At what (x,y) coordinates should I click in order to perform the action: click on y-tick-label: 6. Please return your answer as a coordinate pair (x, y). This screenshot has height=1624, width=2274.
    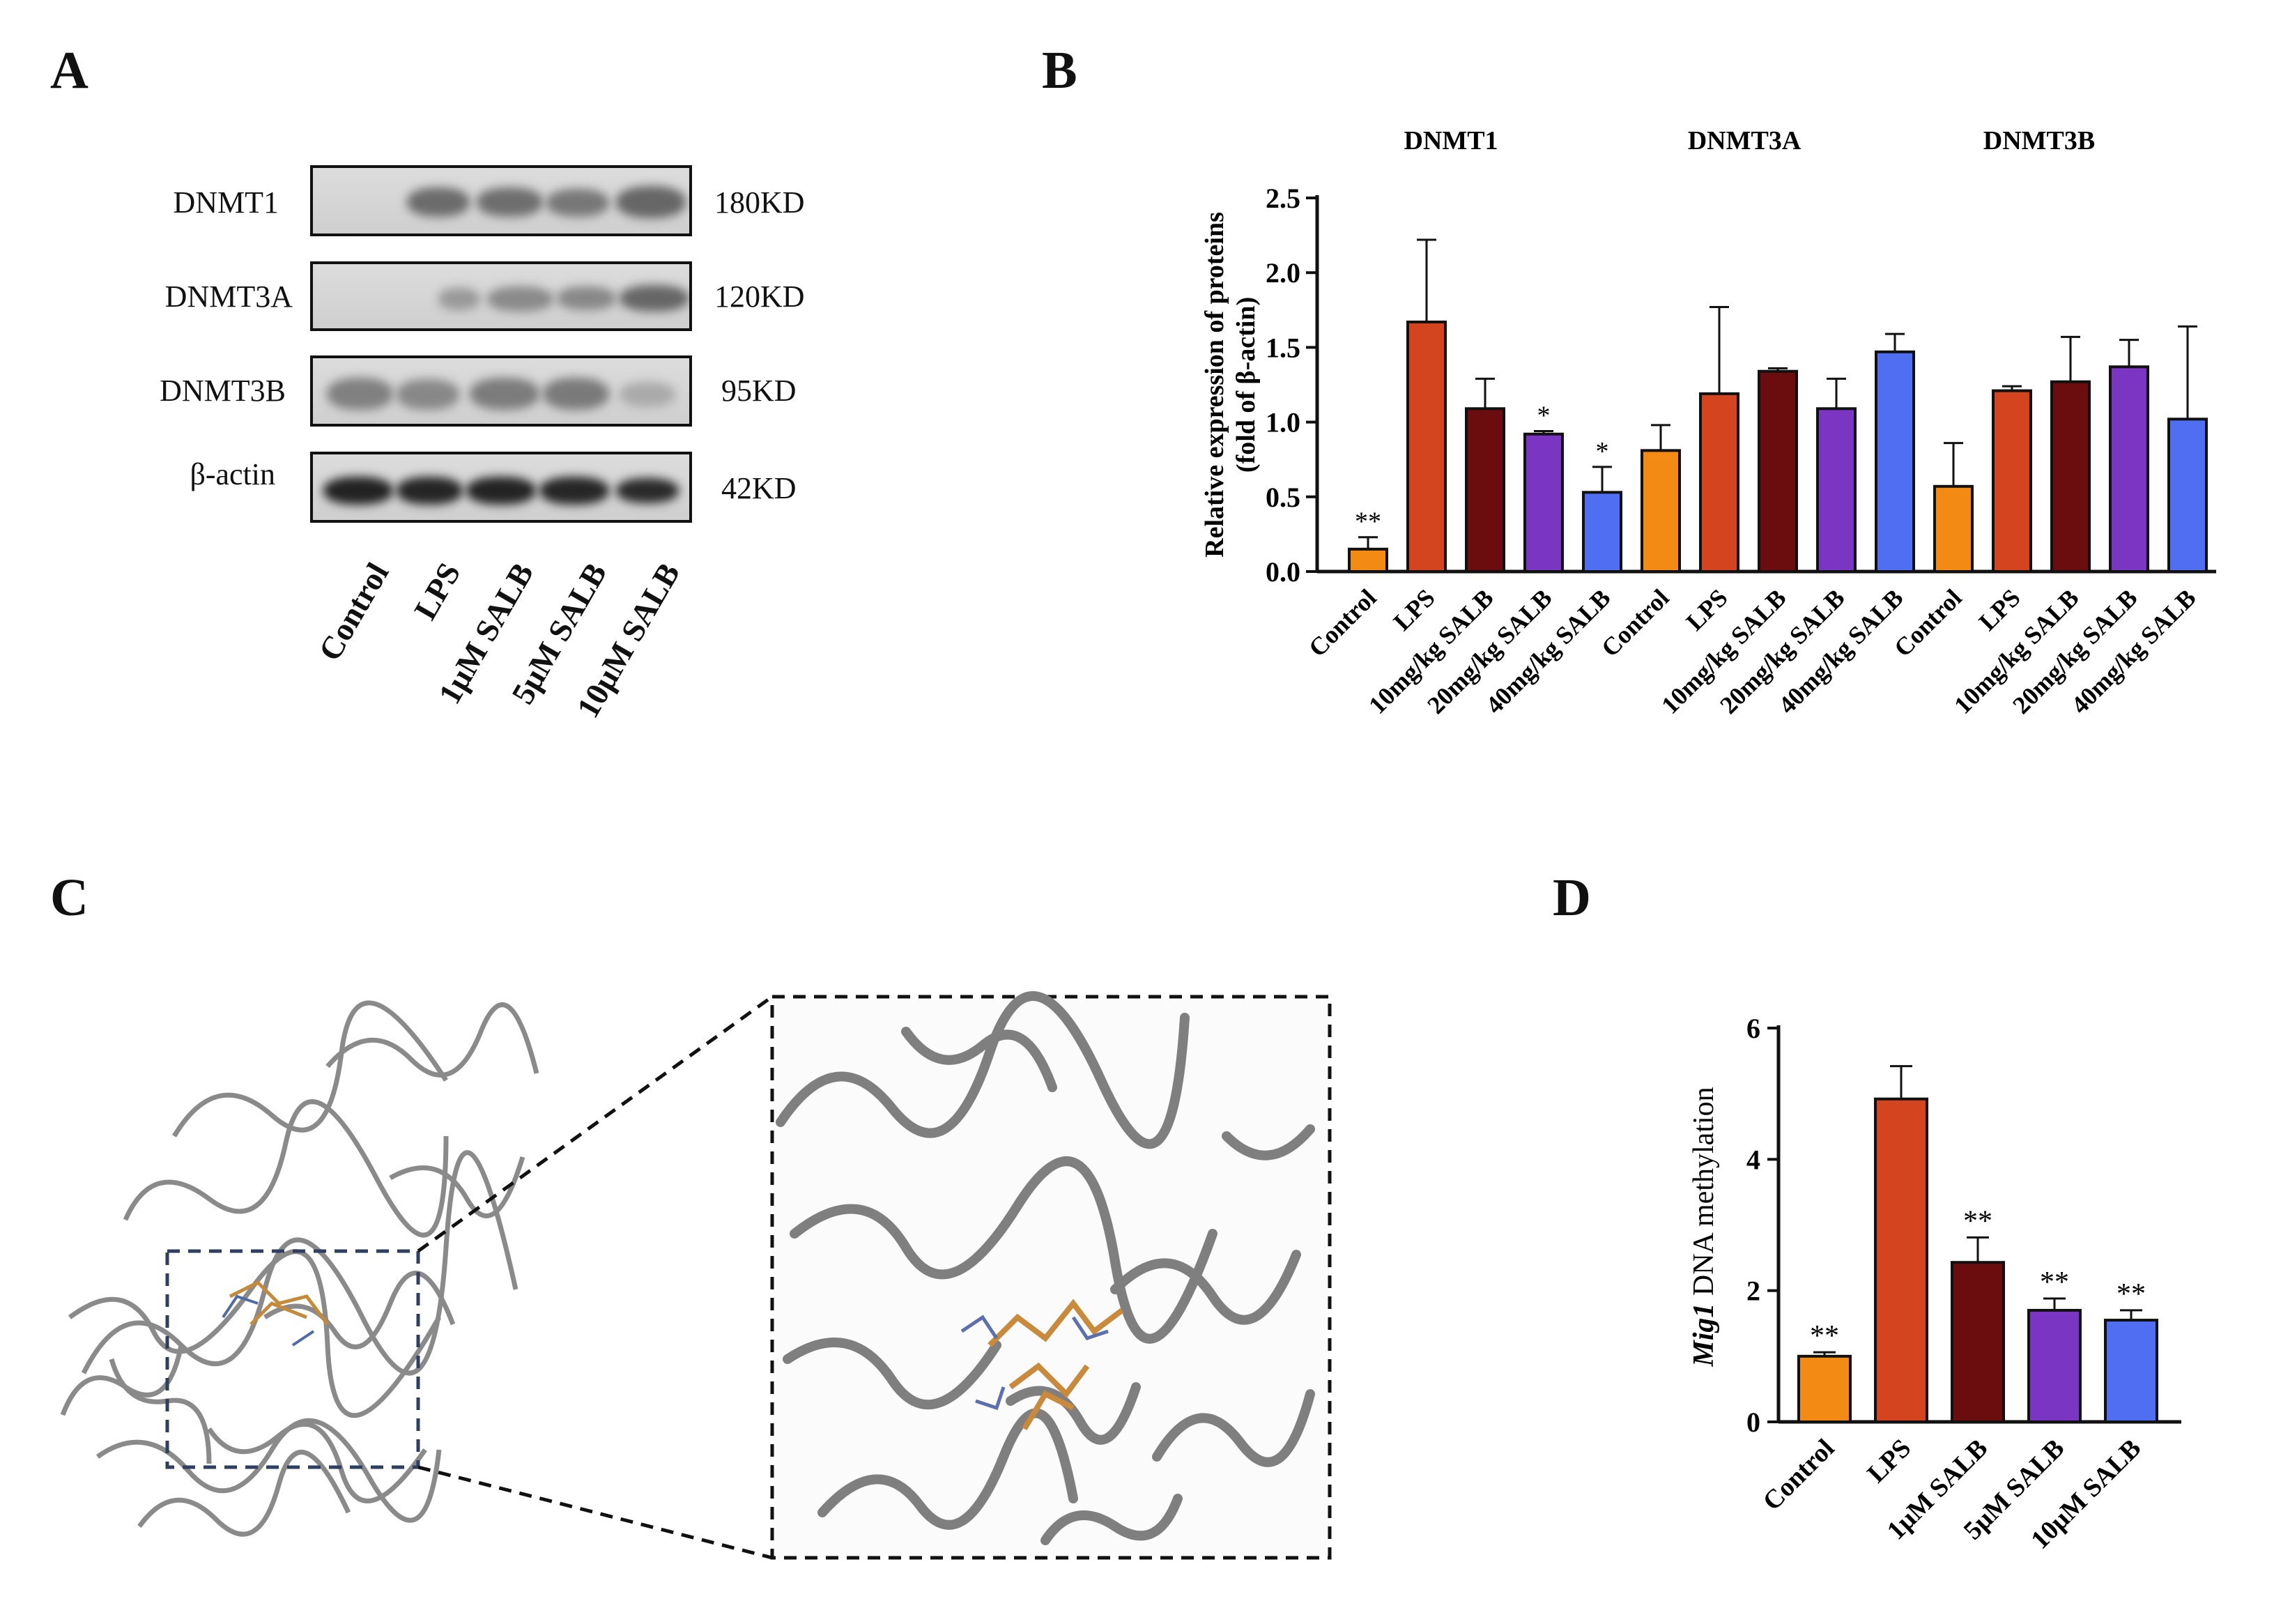
    Looking at the image, I should click on (1753, 1028).